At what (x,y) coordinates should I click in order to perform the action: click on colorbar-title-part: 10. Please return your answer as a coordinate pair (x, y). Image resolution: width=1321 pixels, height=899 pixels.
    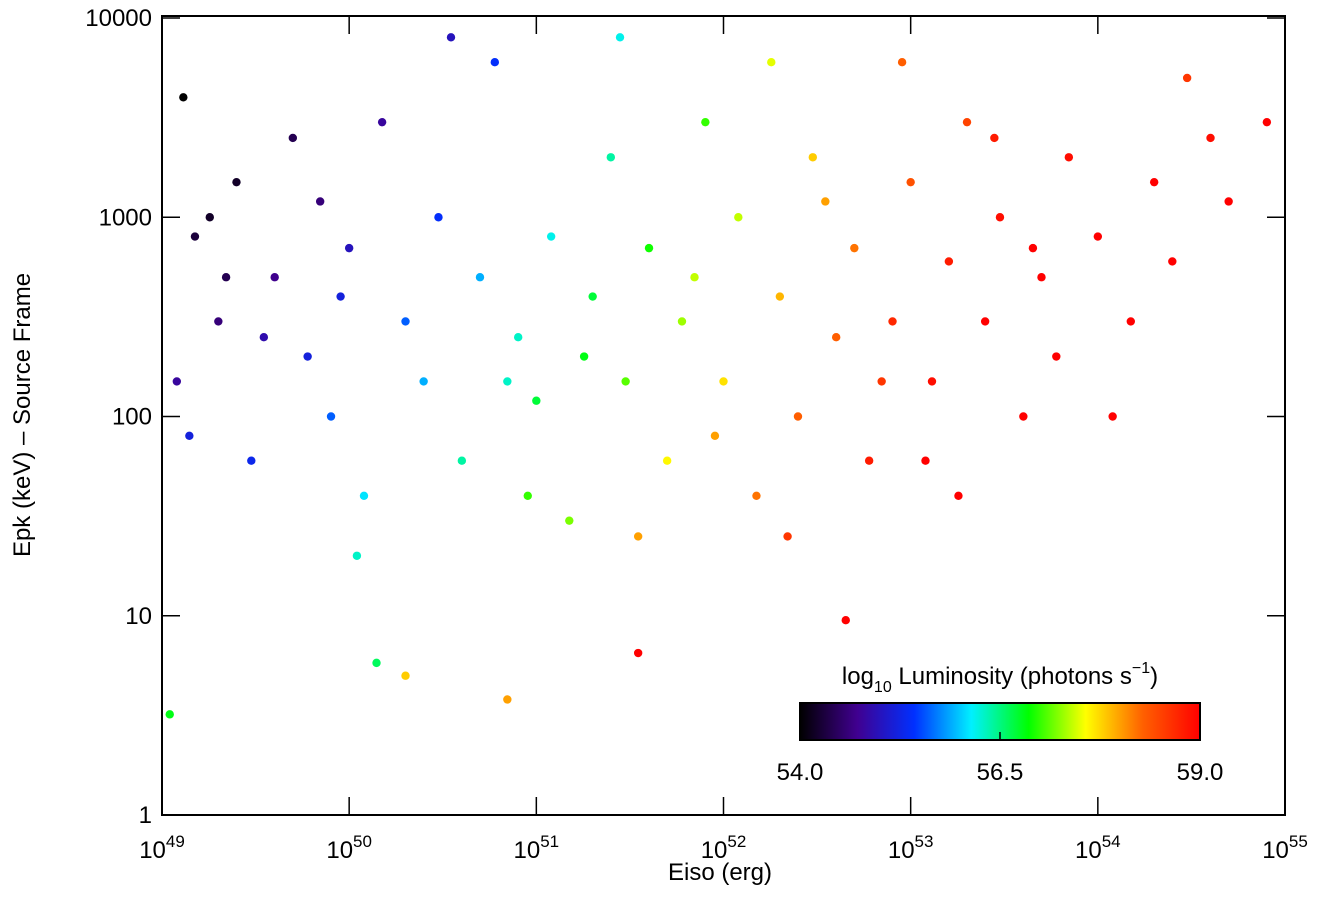
    Looking at the image, I should click on (883, 687).